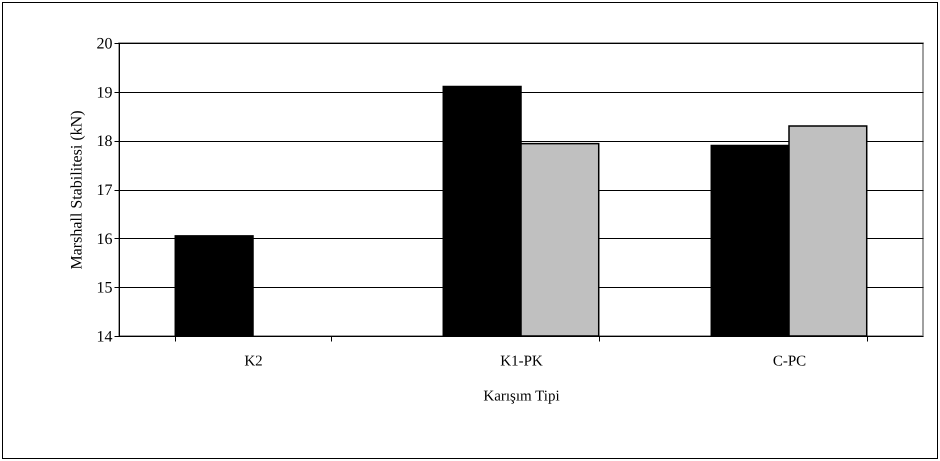  Describe the element at coordinates (521, 396) in the screenshot. I see `x-axis-title: Karışım Tipi` at that location.